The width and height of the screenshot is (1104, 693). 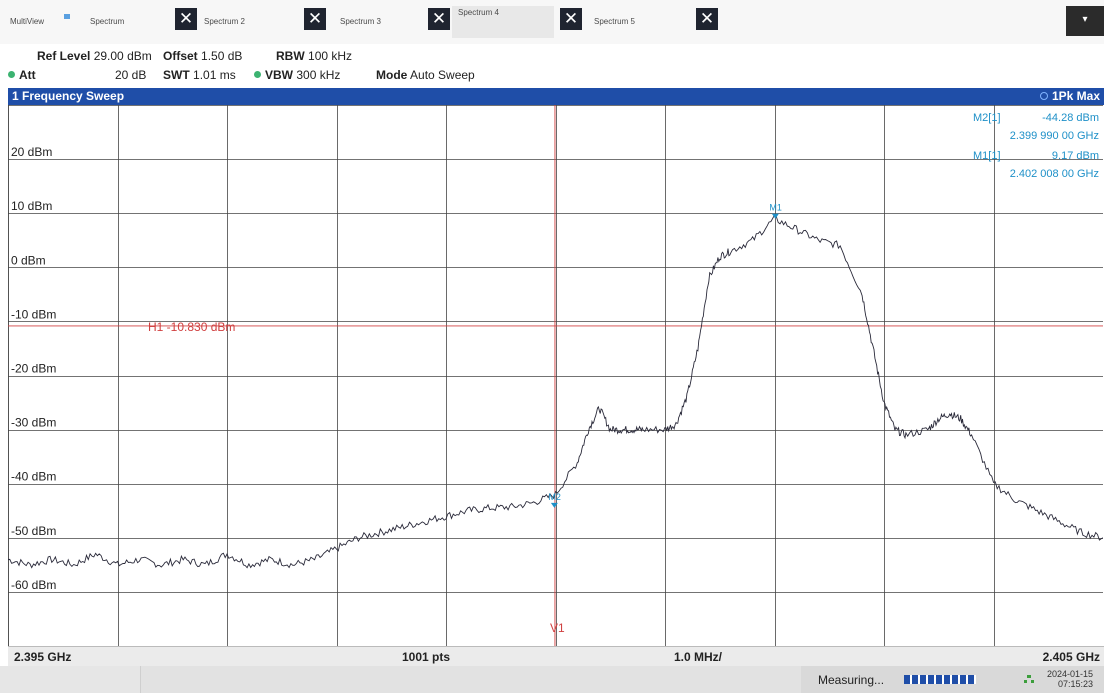 I want to click on y-tick-label: -60 dBm, so click(x=33, y=585).